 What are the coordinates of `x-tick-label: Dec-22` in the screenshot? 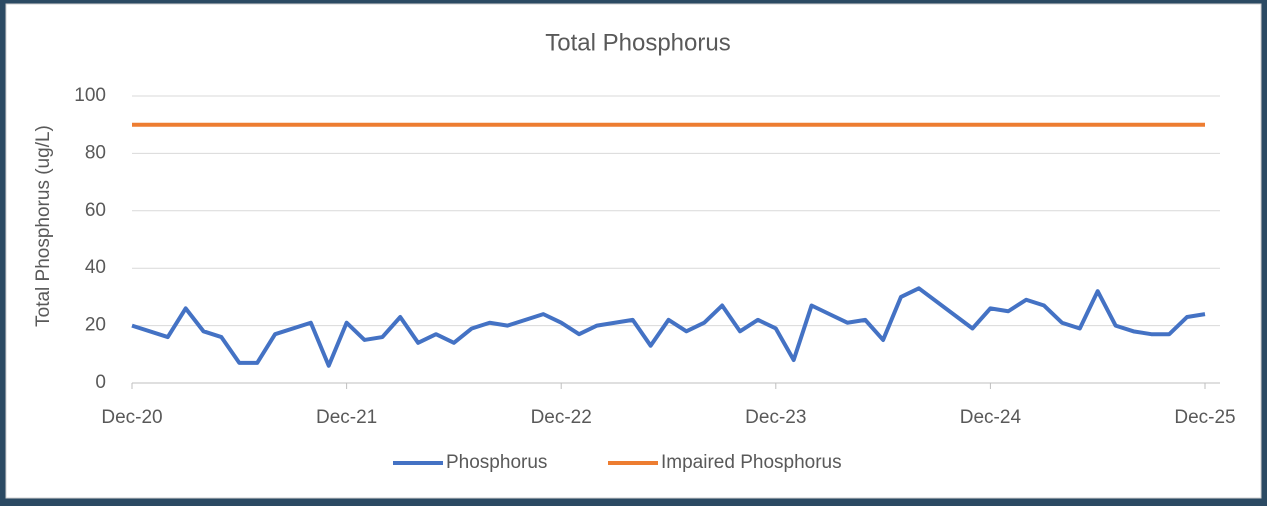 It's located at (561, 417).